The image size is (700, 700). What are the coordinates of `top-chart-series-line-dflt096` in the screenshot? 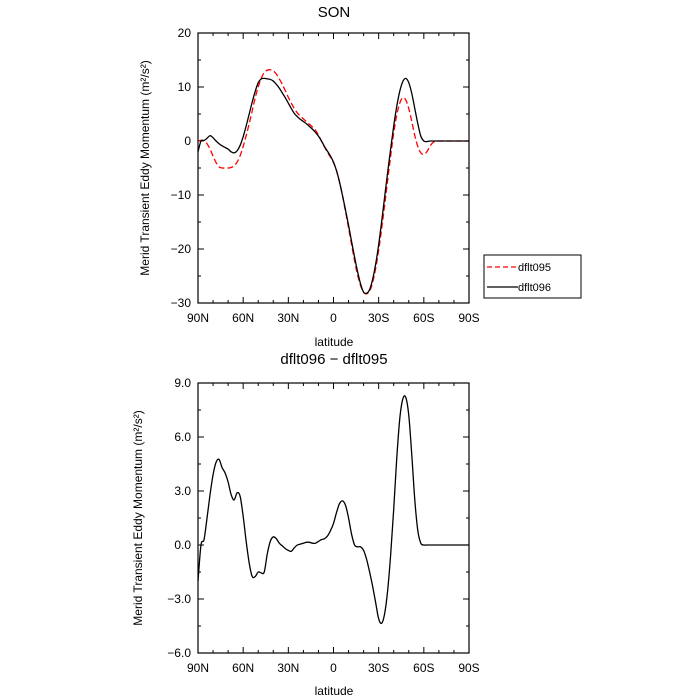 It's located at (333, 186).